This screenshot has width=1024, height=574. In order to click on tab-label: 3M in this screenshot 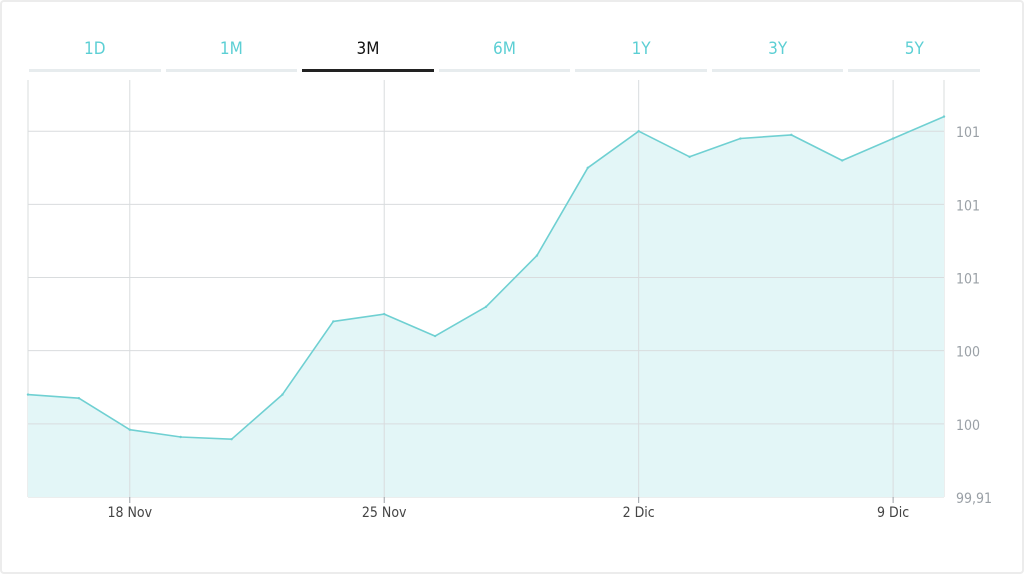, I will do `click(368, 49)`.